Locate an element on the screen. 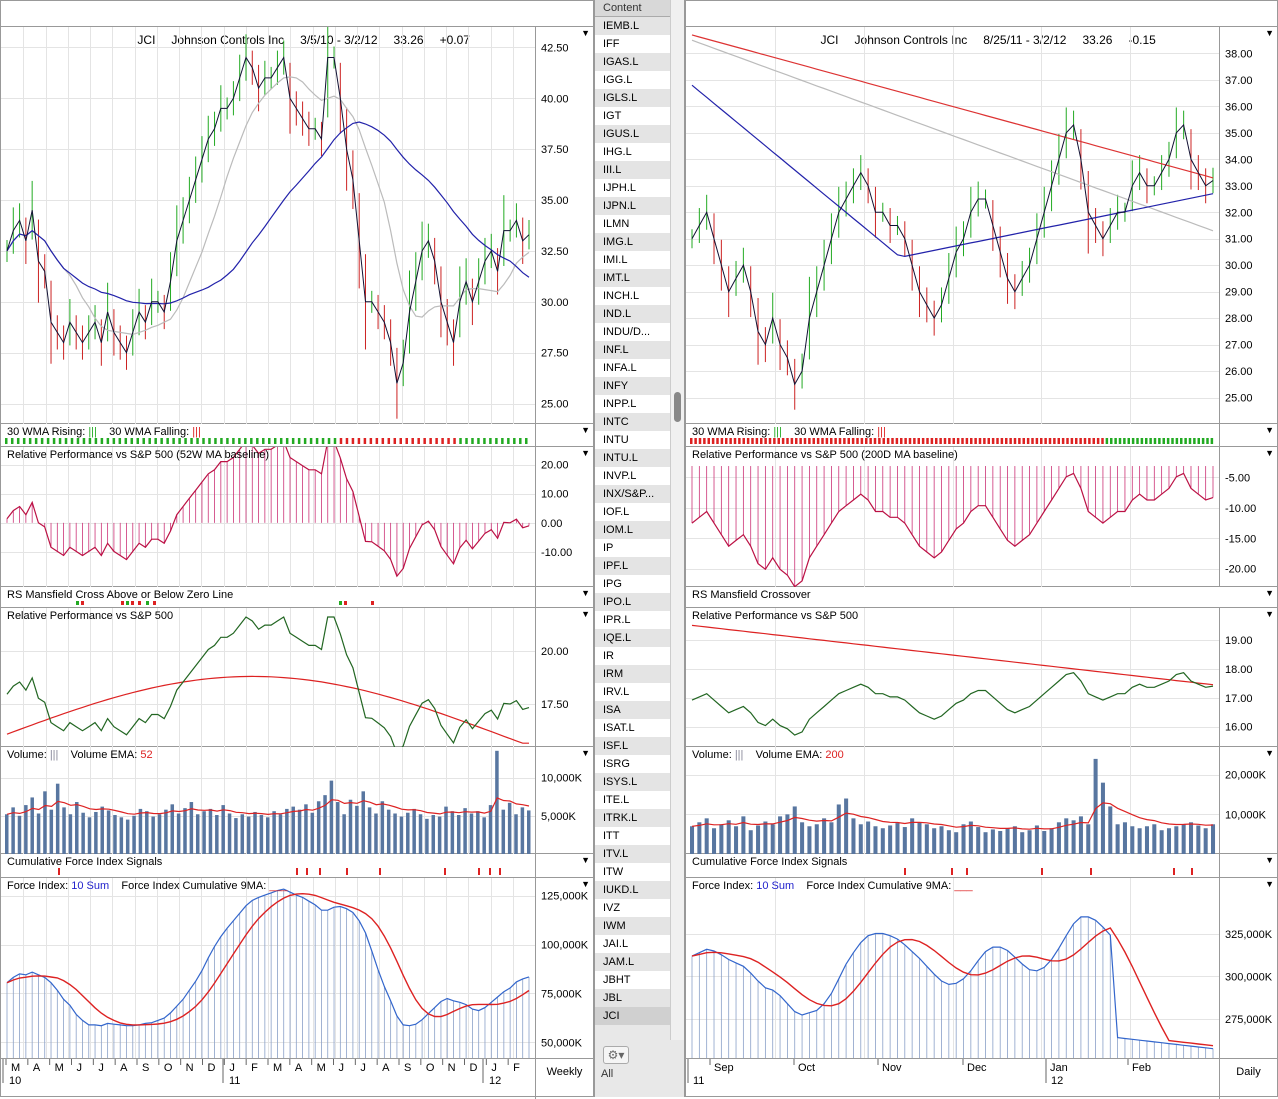 The image size is (1278, 1099). symbol-list-item: IP is located at coordinates (633, 548).